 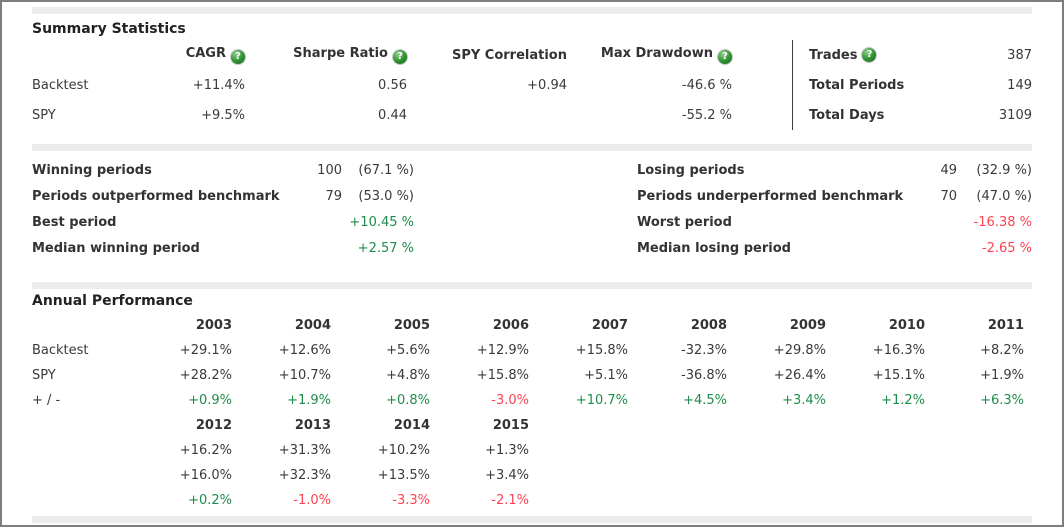 I want to click on summary-column-label: Sharpe Ratio, so click(x=340, y=53).